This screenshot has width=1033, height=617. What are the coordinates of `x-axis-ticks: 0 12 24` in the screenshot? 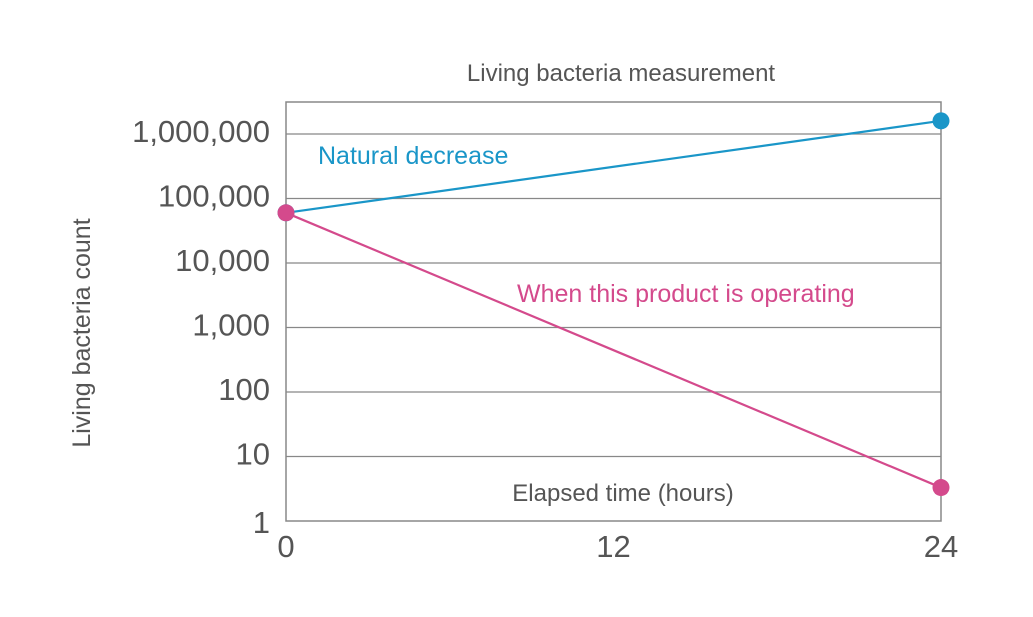 It's located at (617, 546).